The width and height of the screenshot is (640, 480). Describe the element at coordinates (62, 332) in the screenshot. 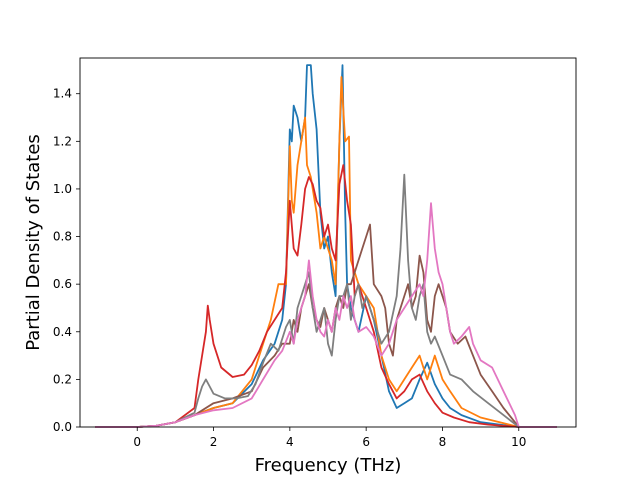

I see `y-tick-label: 0.4` at that location.